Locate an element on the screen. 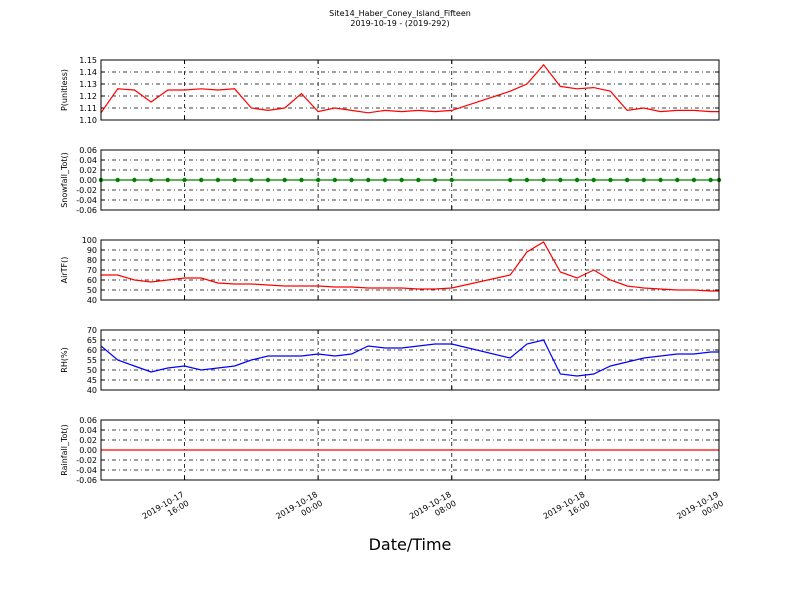 The width and height of the screenshot is (800, 600). y-tick-label: 1.11 is located at coordinates (88, 108).